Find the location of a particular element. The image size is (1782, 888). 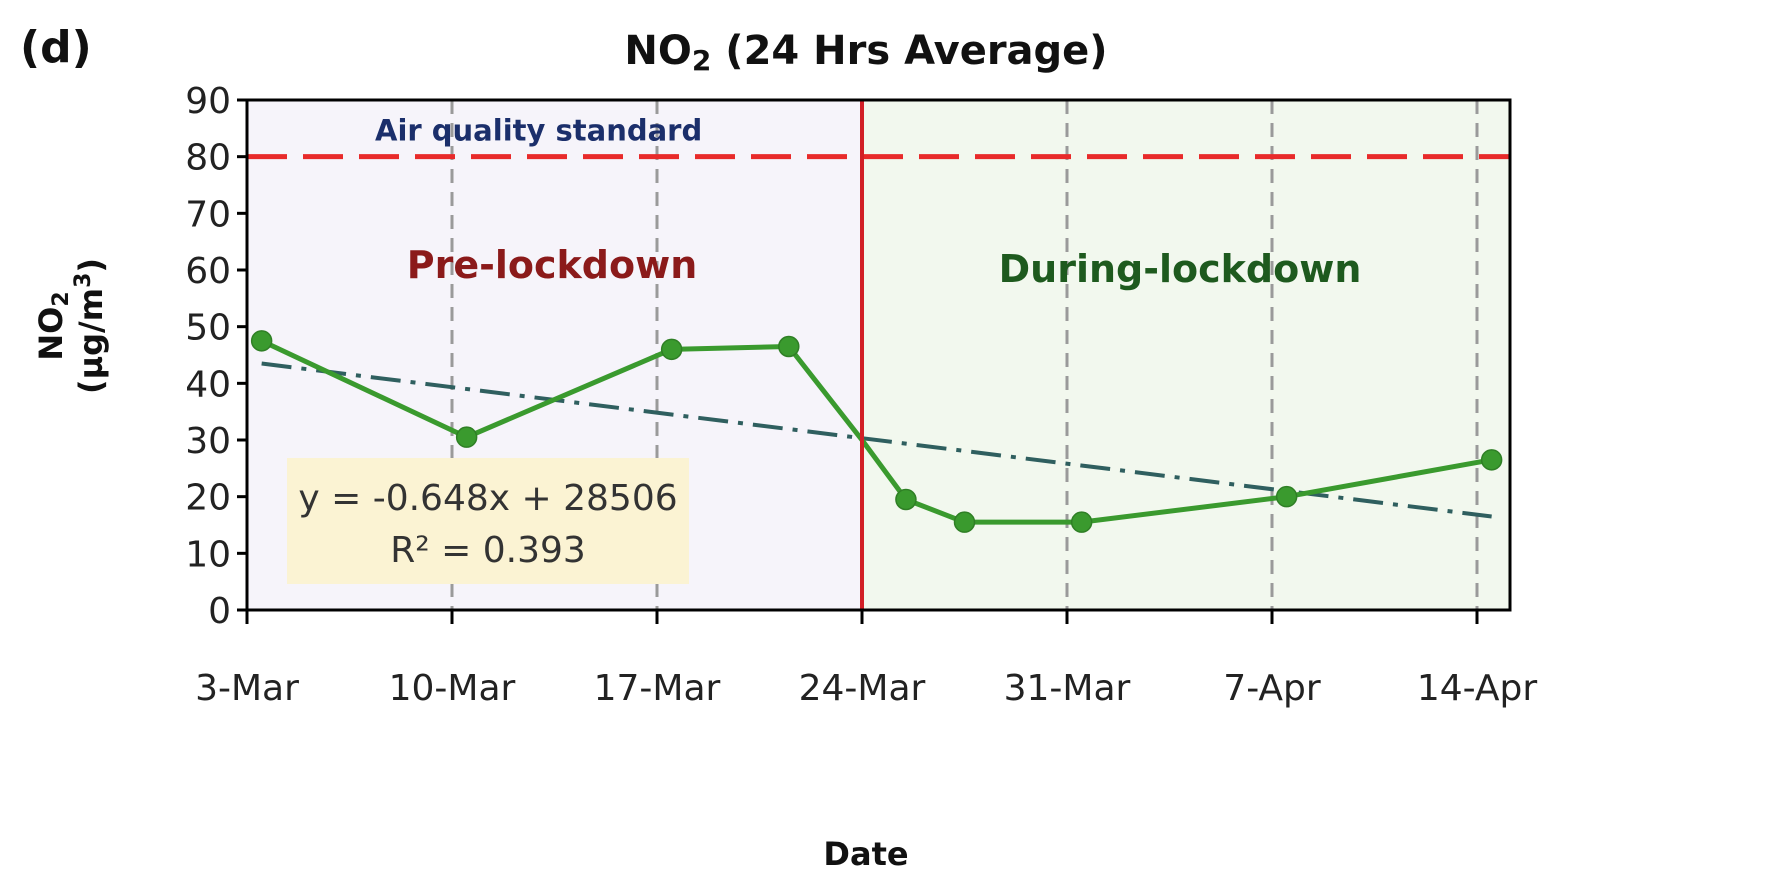

air-quality-standard-label: Air quality standard is located at coordinates (538, 131).